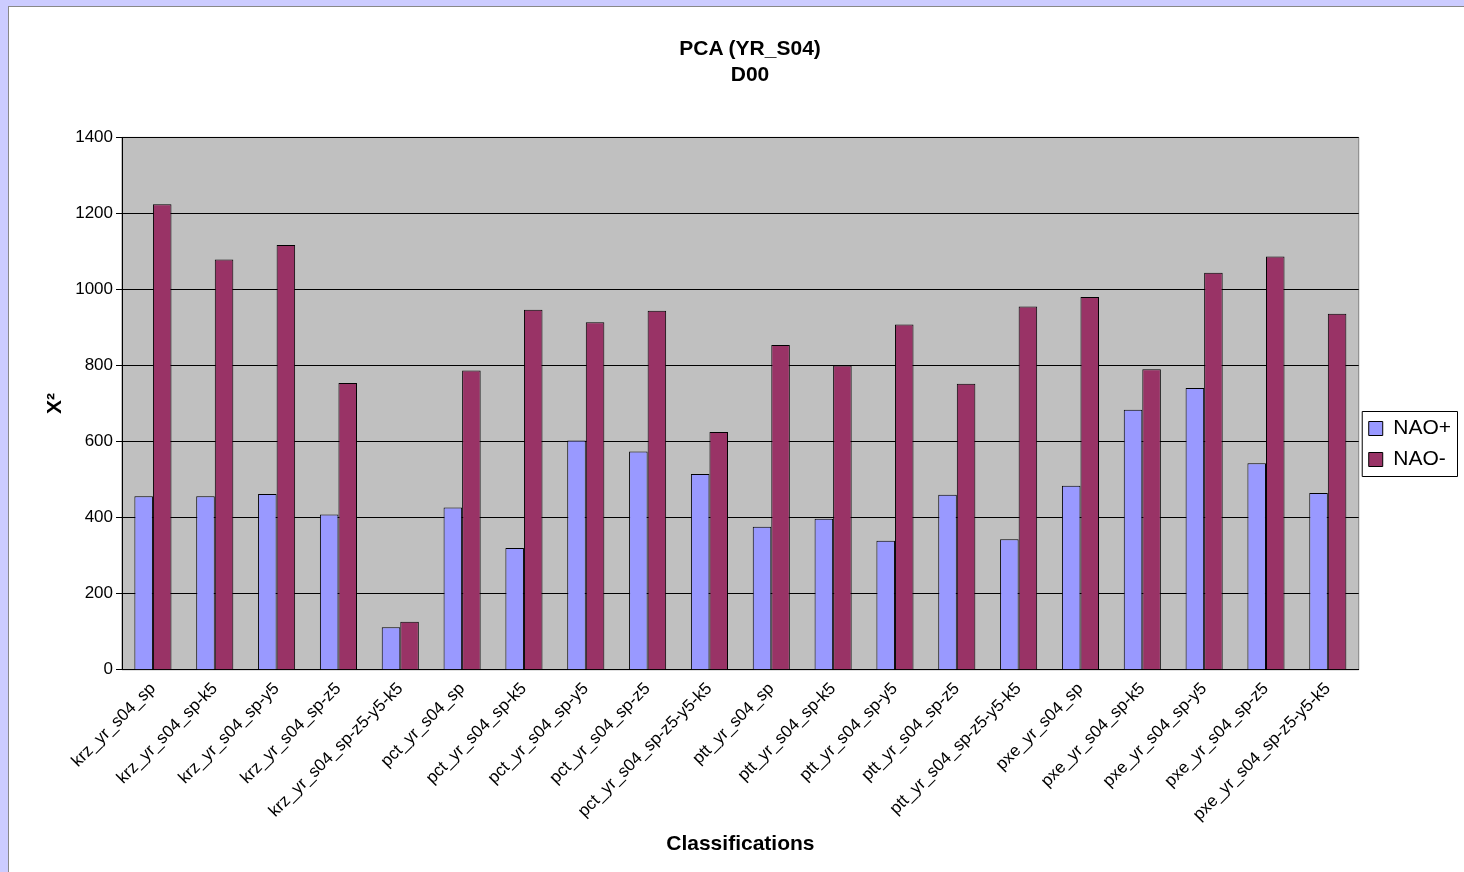  What do you see at coordinates (99, 365) in the screenshot?
I see `y-tick-label: 800` at bounding box center [99, 365].